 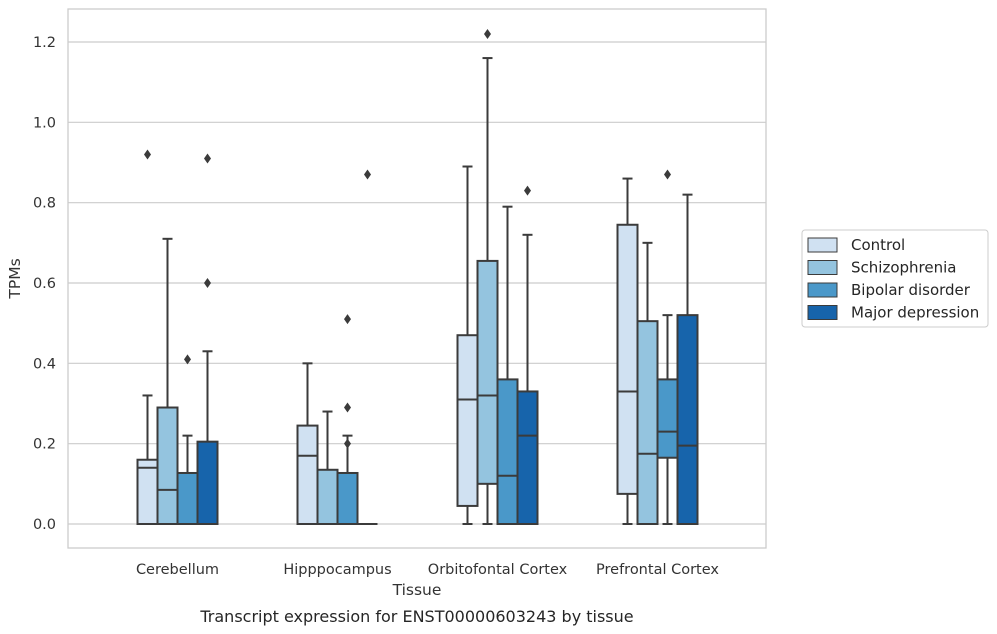 What do you see at coordinates (177, 570) in the screenshot?
I see `x-tick-label: Cerebellum` at bounding box center [177, 570].